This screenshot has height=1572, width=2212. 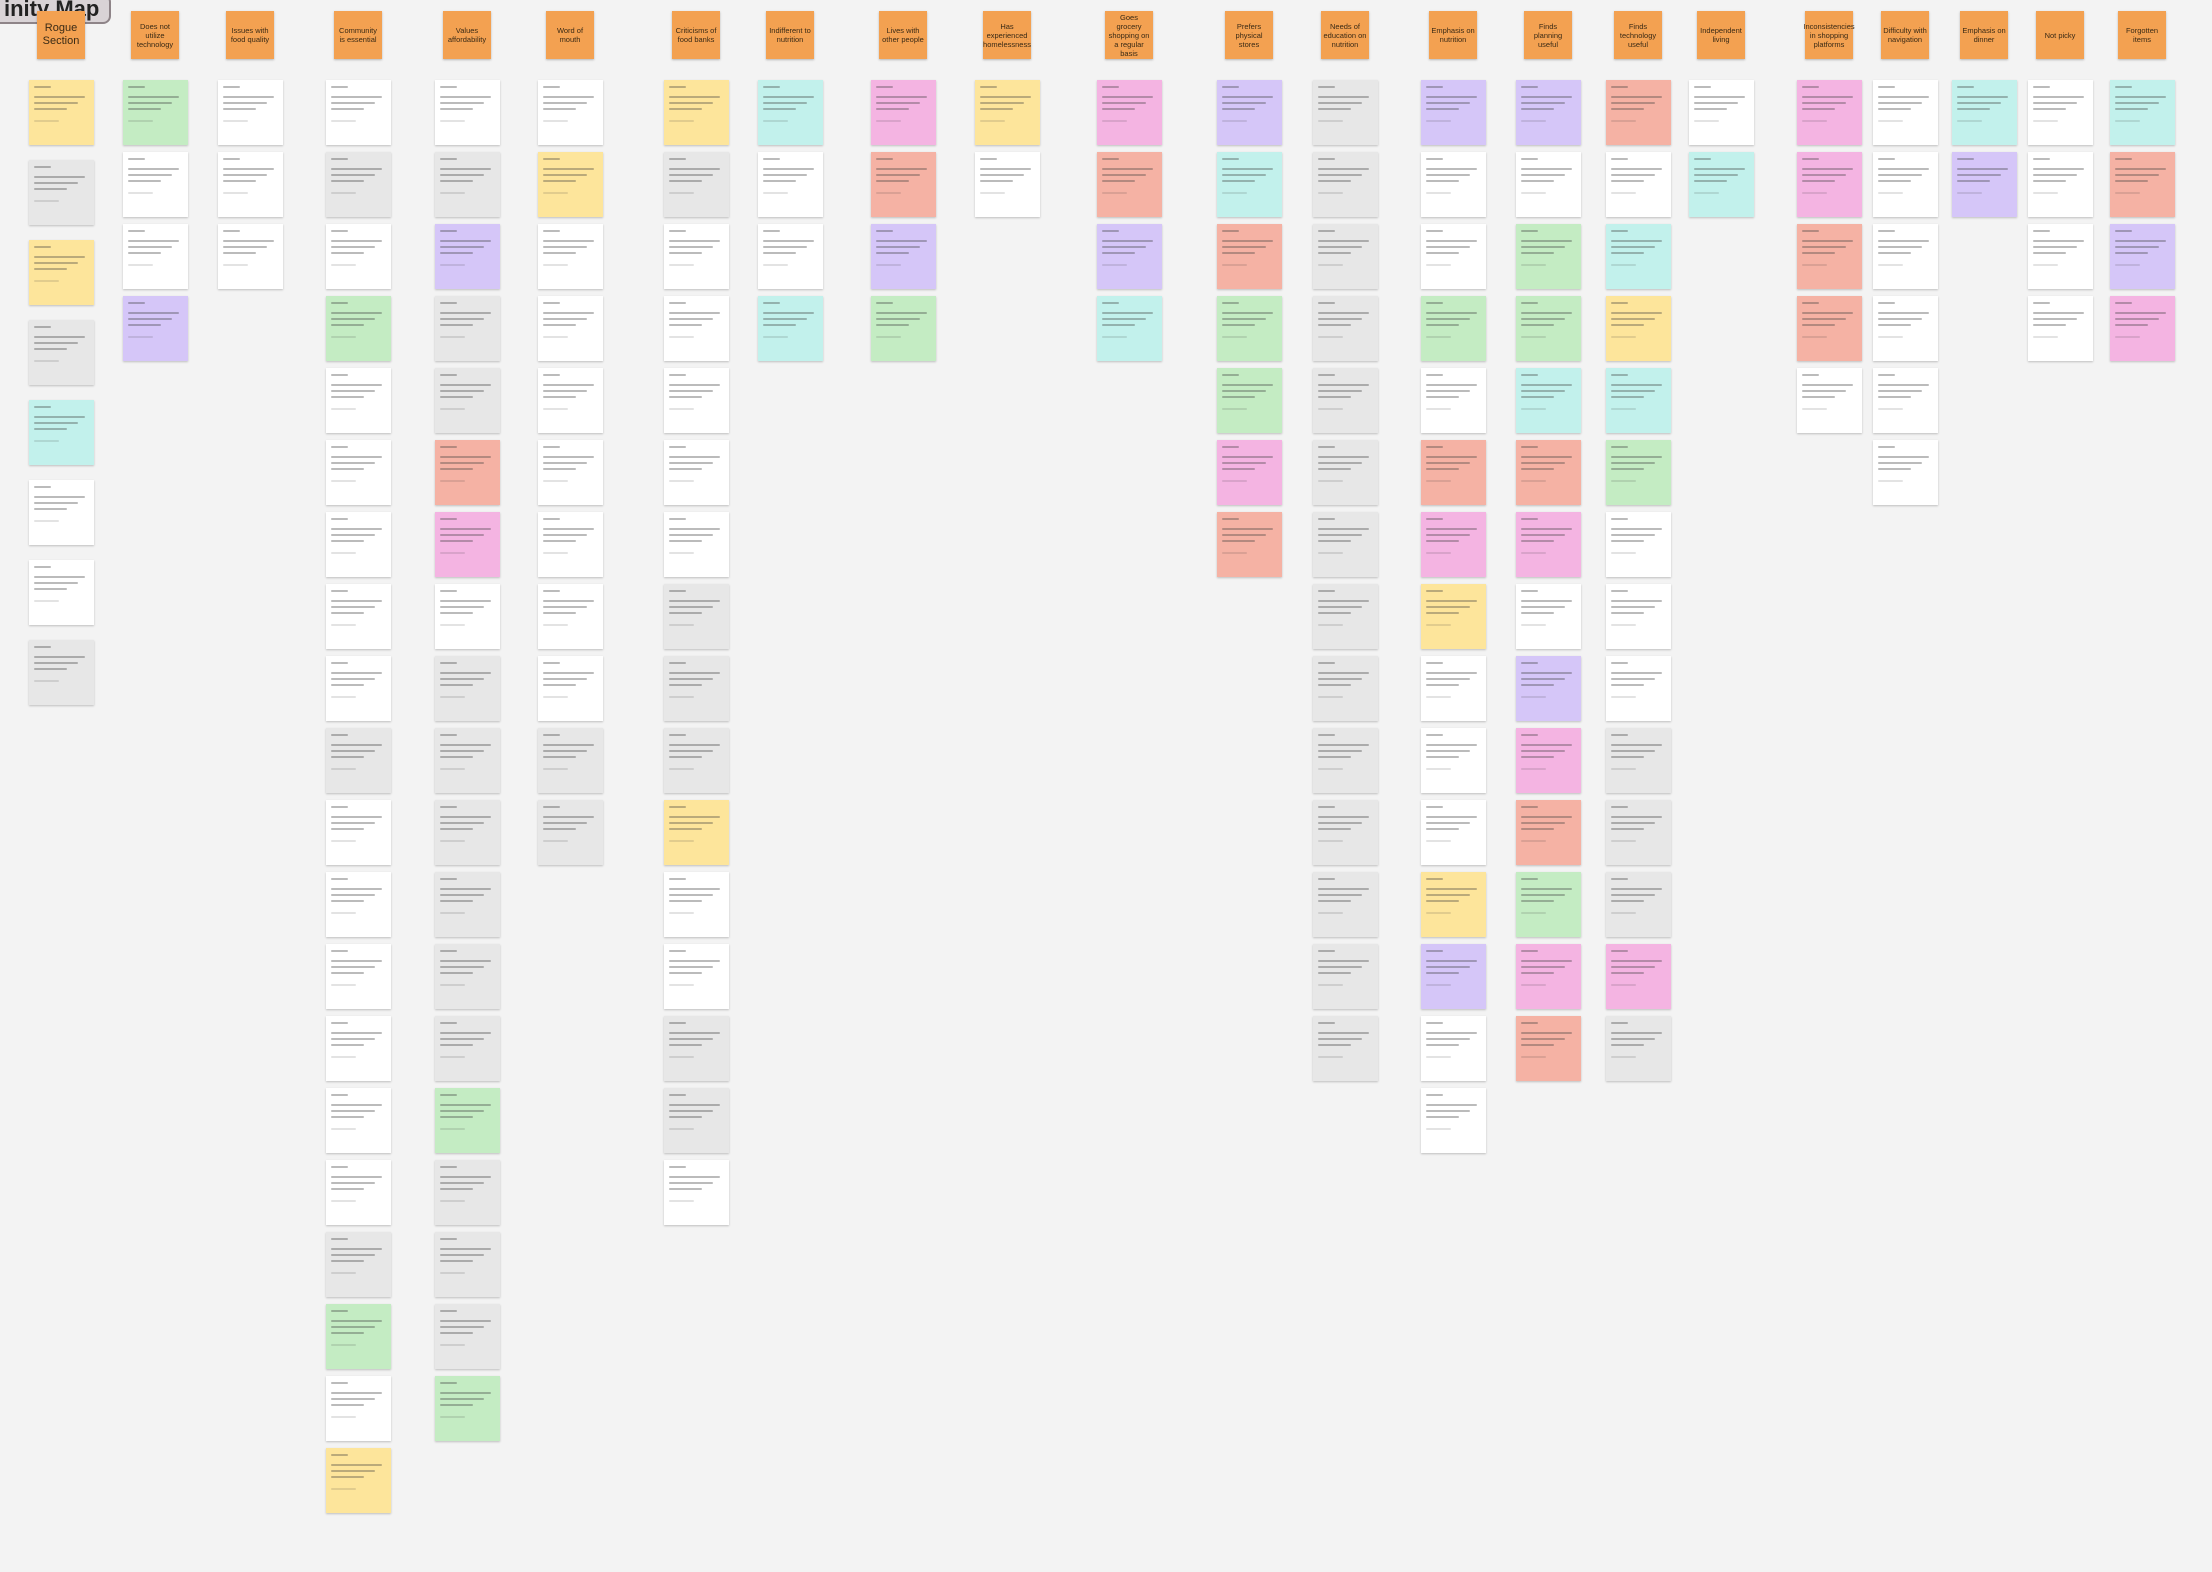 I want to click on column-header: Word of mouth, so click(x=570, y=35).